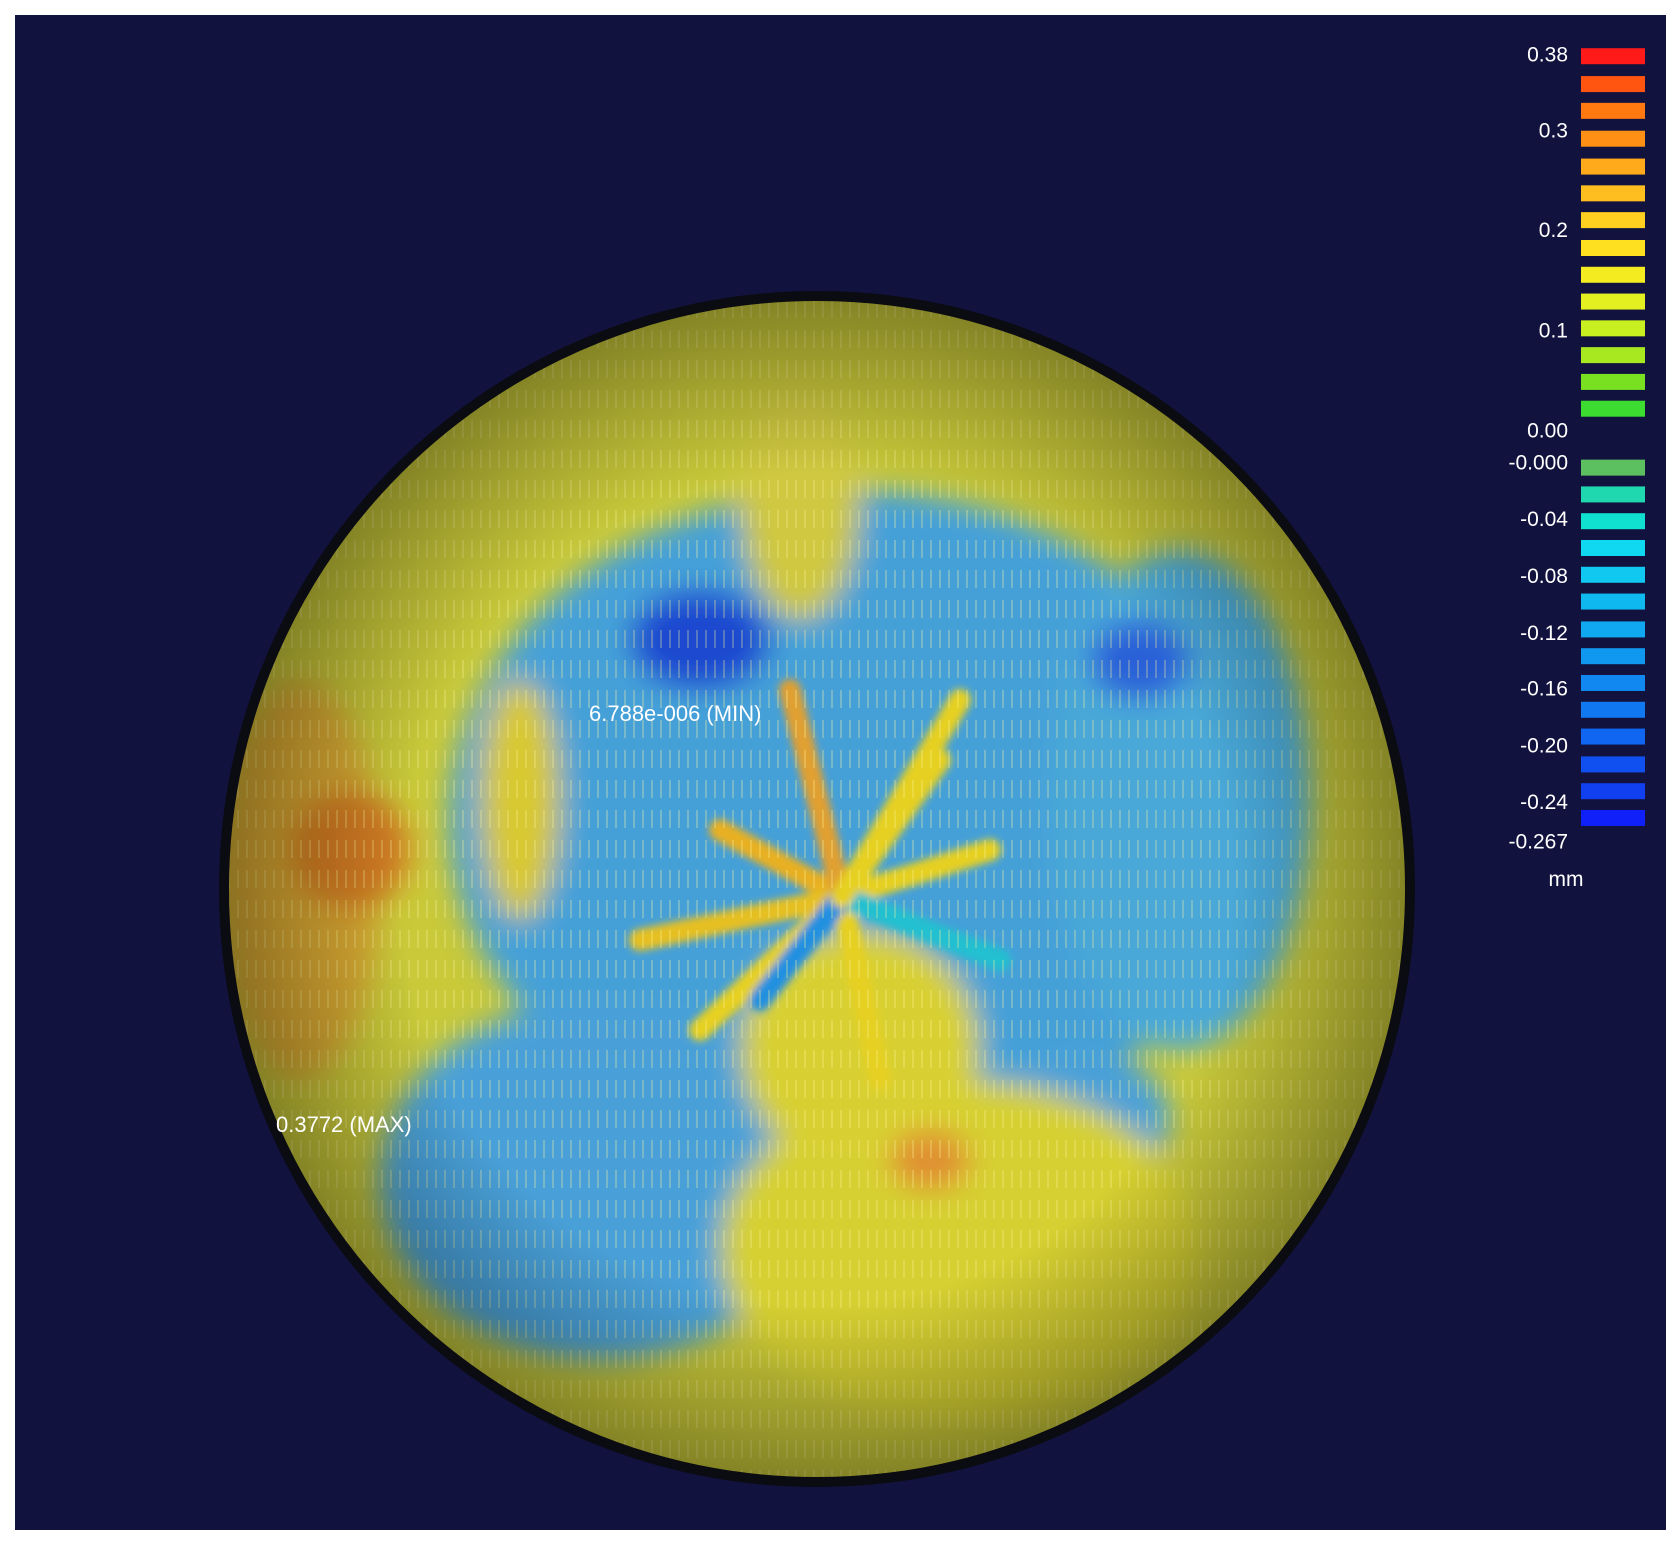 This screenshot has width=1680, height=1542. What do you see at coordinates (1544, 689) in the screenshot?
I see `legend-label: -0.16` at bounding box center [1544, 689].